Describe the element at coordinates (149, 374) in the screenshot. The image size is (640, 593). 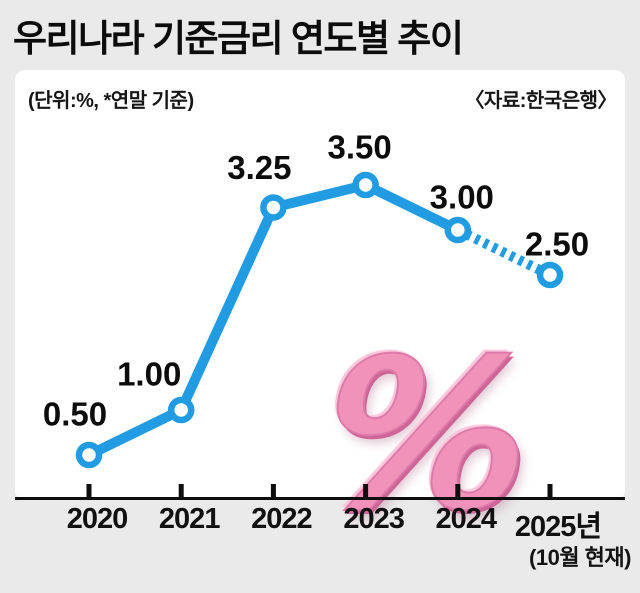
I see `data-point-label: 1.00` at that location.